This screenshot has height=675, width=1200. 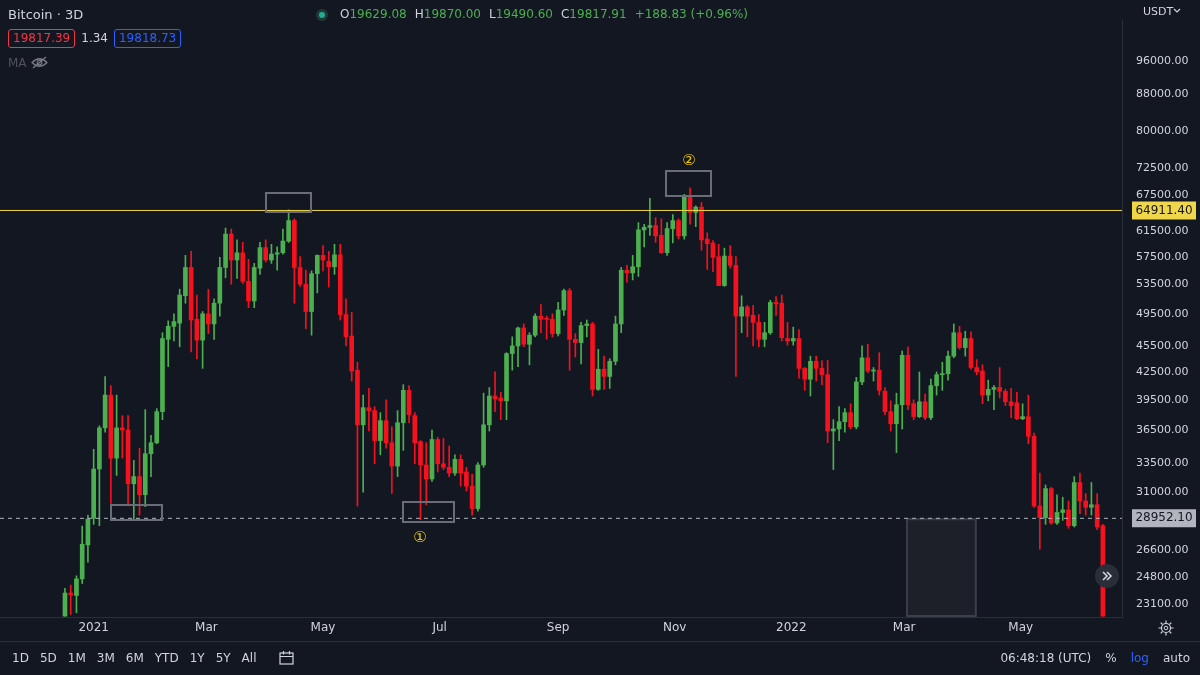 I want to click on y-tick-label: 24800.00, so click(x=1162, y=577).